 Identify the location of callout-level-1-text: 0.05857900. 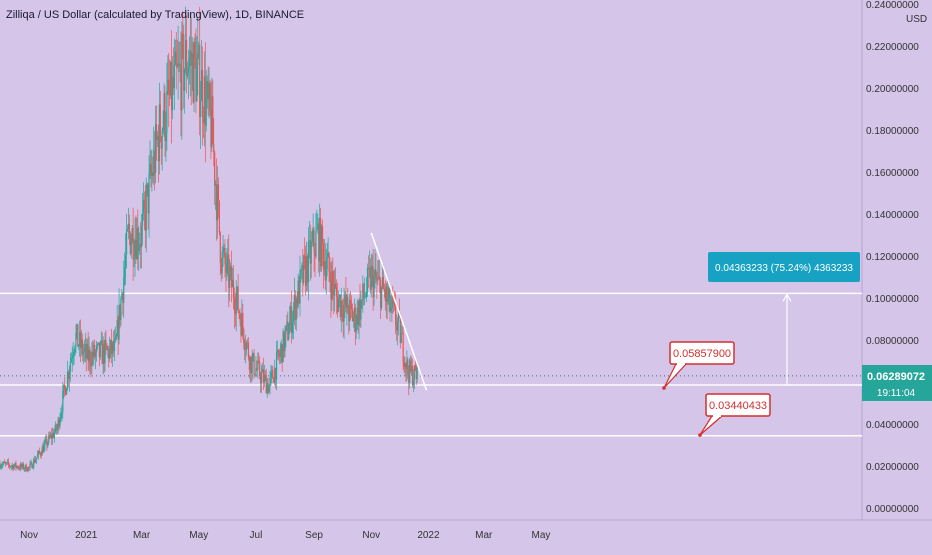
(702, 354).